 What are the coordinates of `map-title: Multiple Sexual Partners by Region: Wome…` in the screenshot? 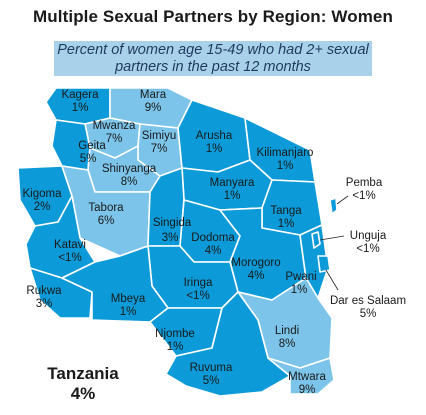 It's located at (213, 16).